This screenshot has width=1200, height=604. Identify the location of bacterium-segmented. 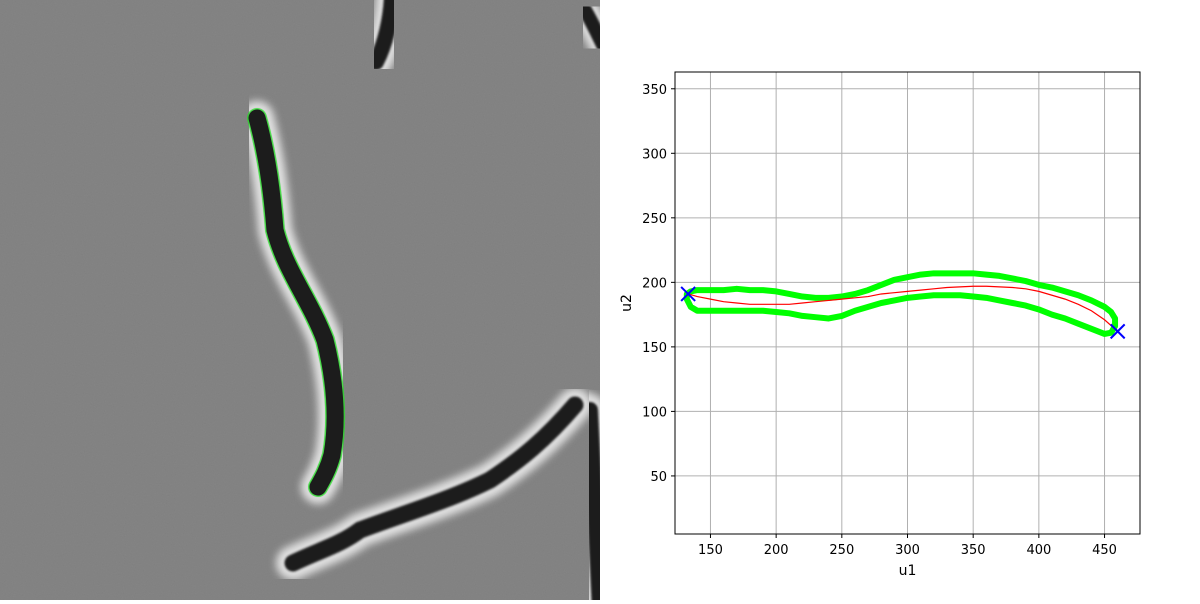
(296, 302).